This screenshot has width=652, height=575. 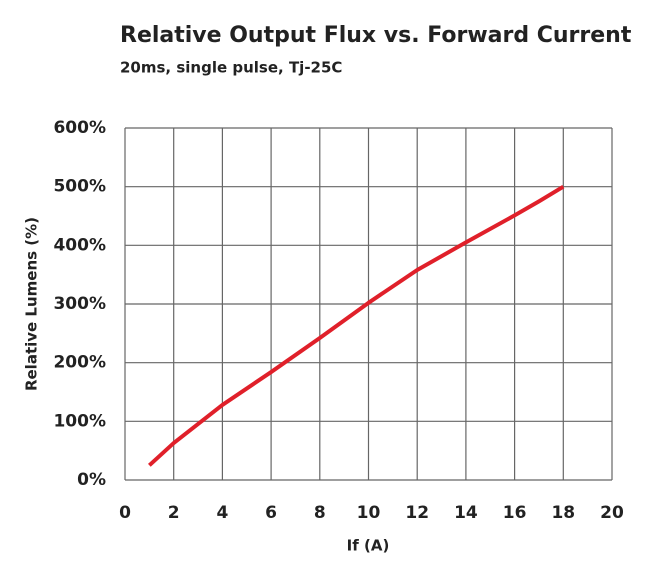 What do you see at coordinates (79, 421) in the screenshot?
I see `y-tick-label: 100%` at bounding box center [79, 421].